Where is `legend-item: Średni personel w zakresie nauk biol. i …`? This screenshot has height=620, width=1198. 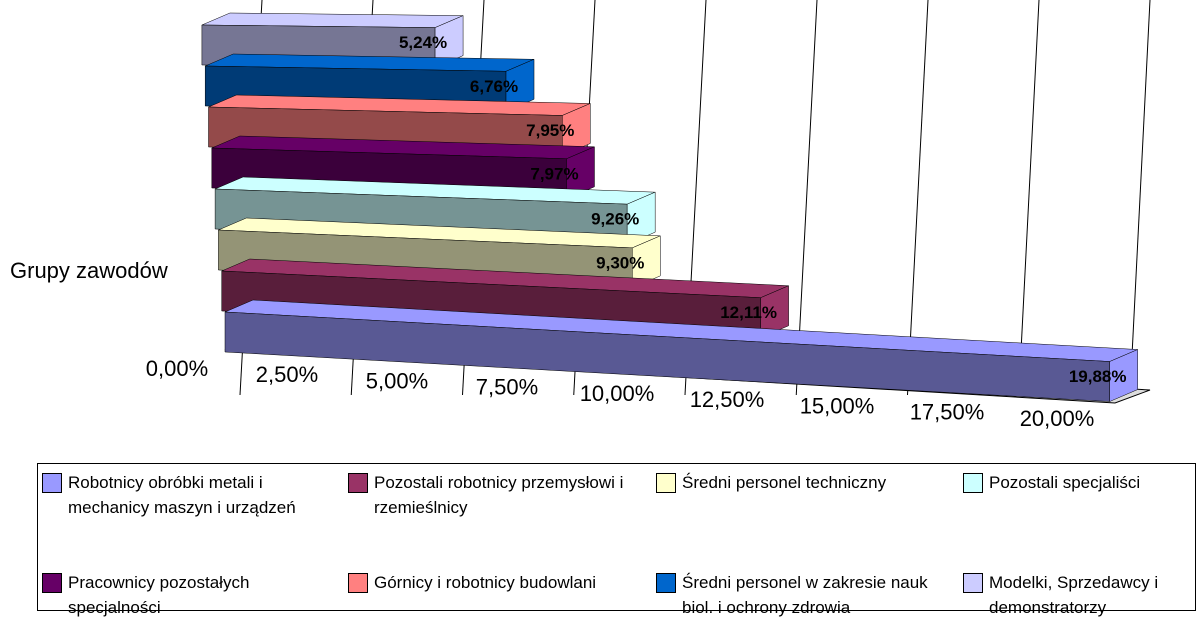 legend-item: Średni personel w zakresie nauk biol. i … is located at coordinates (805, 590).